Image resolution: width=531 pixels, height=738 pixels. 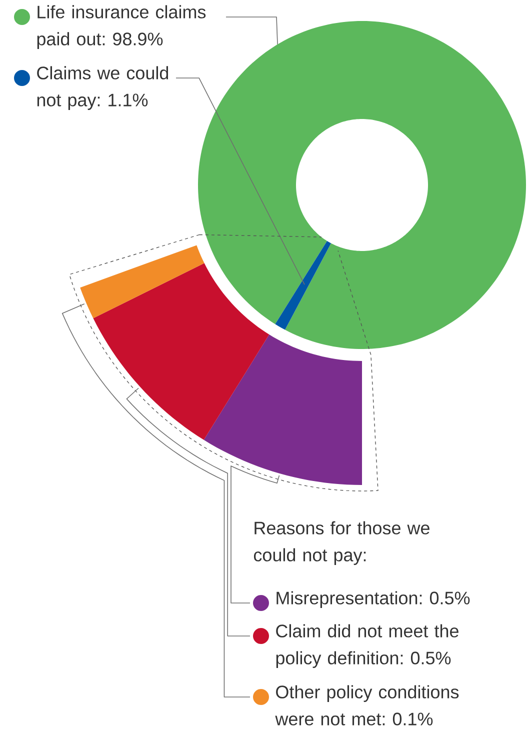 What do you see at coordinates (102, 88) in the screenshot?
I see `legend-label: Claims we could not pay: 1.1%` at bounding box center [102, 88].